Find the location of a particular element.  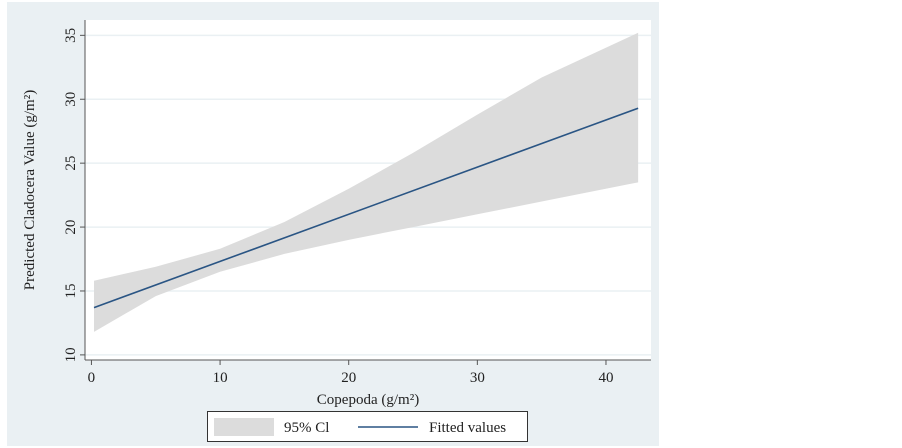

legend-label-fit: Fitted values is located at coordinates (467, 428).